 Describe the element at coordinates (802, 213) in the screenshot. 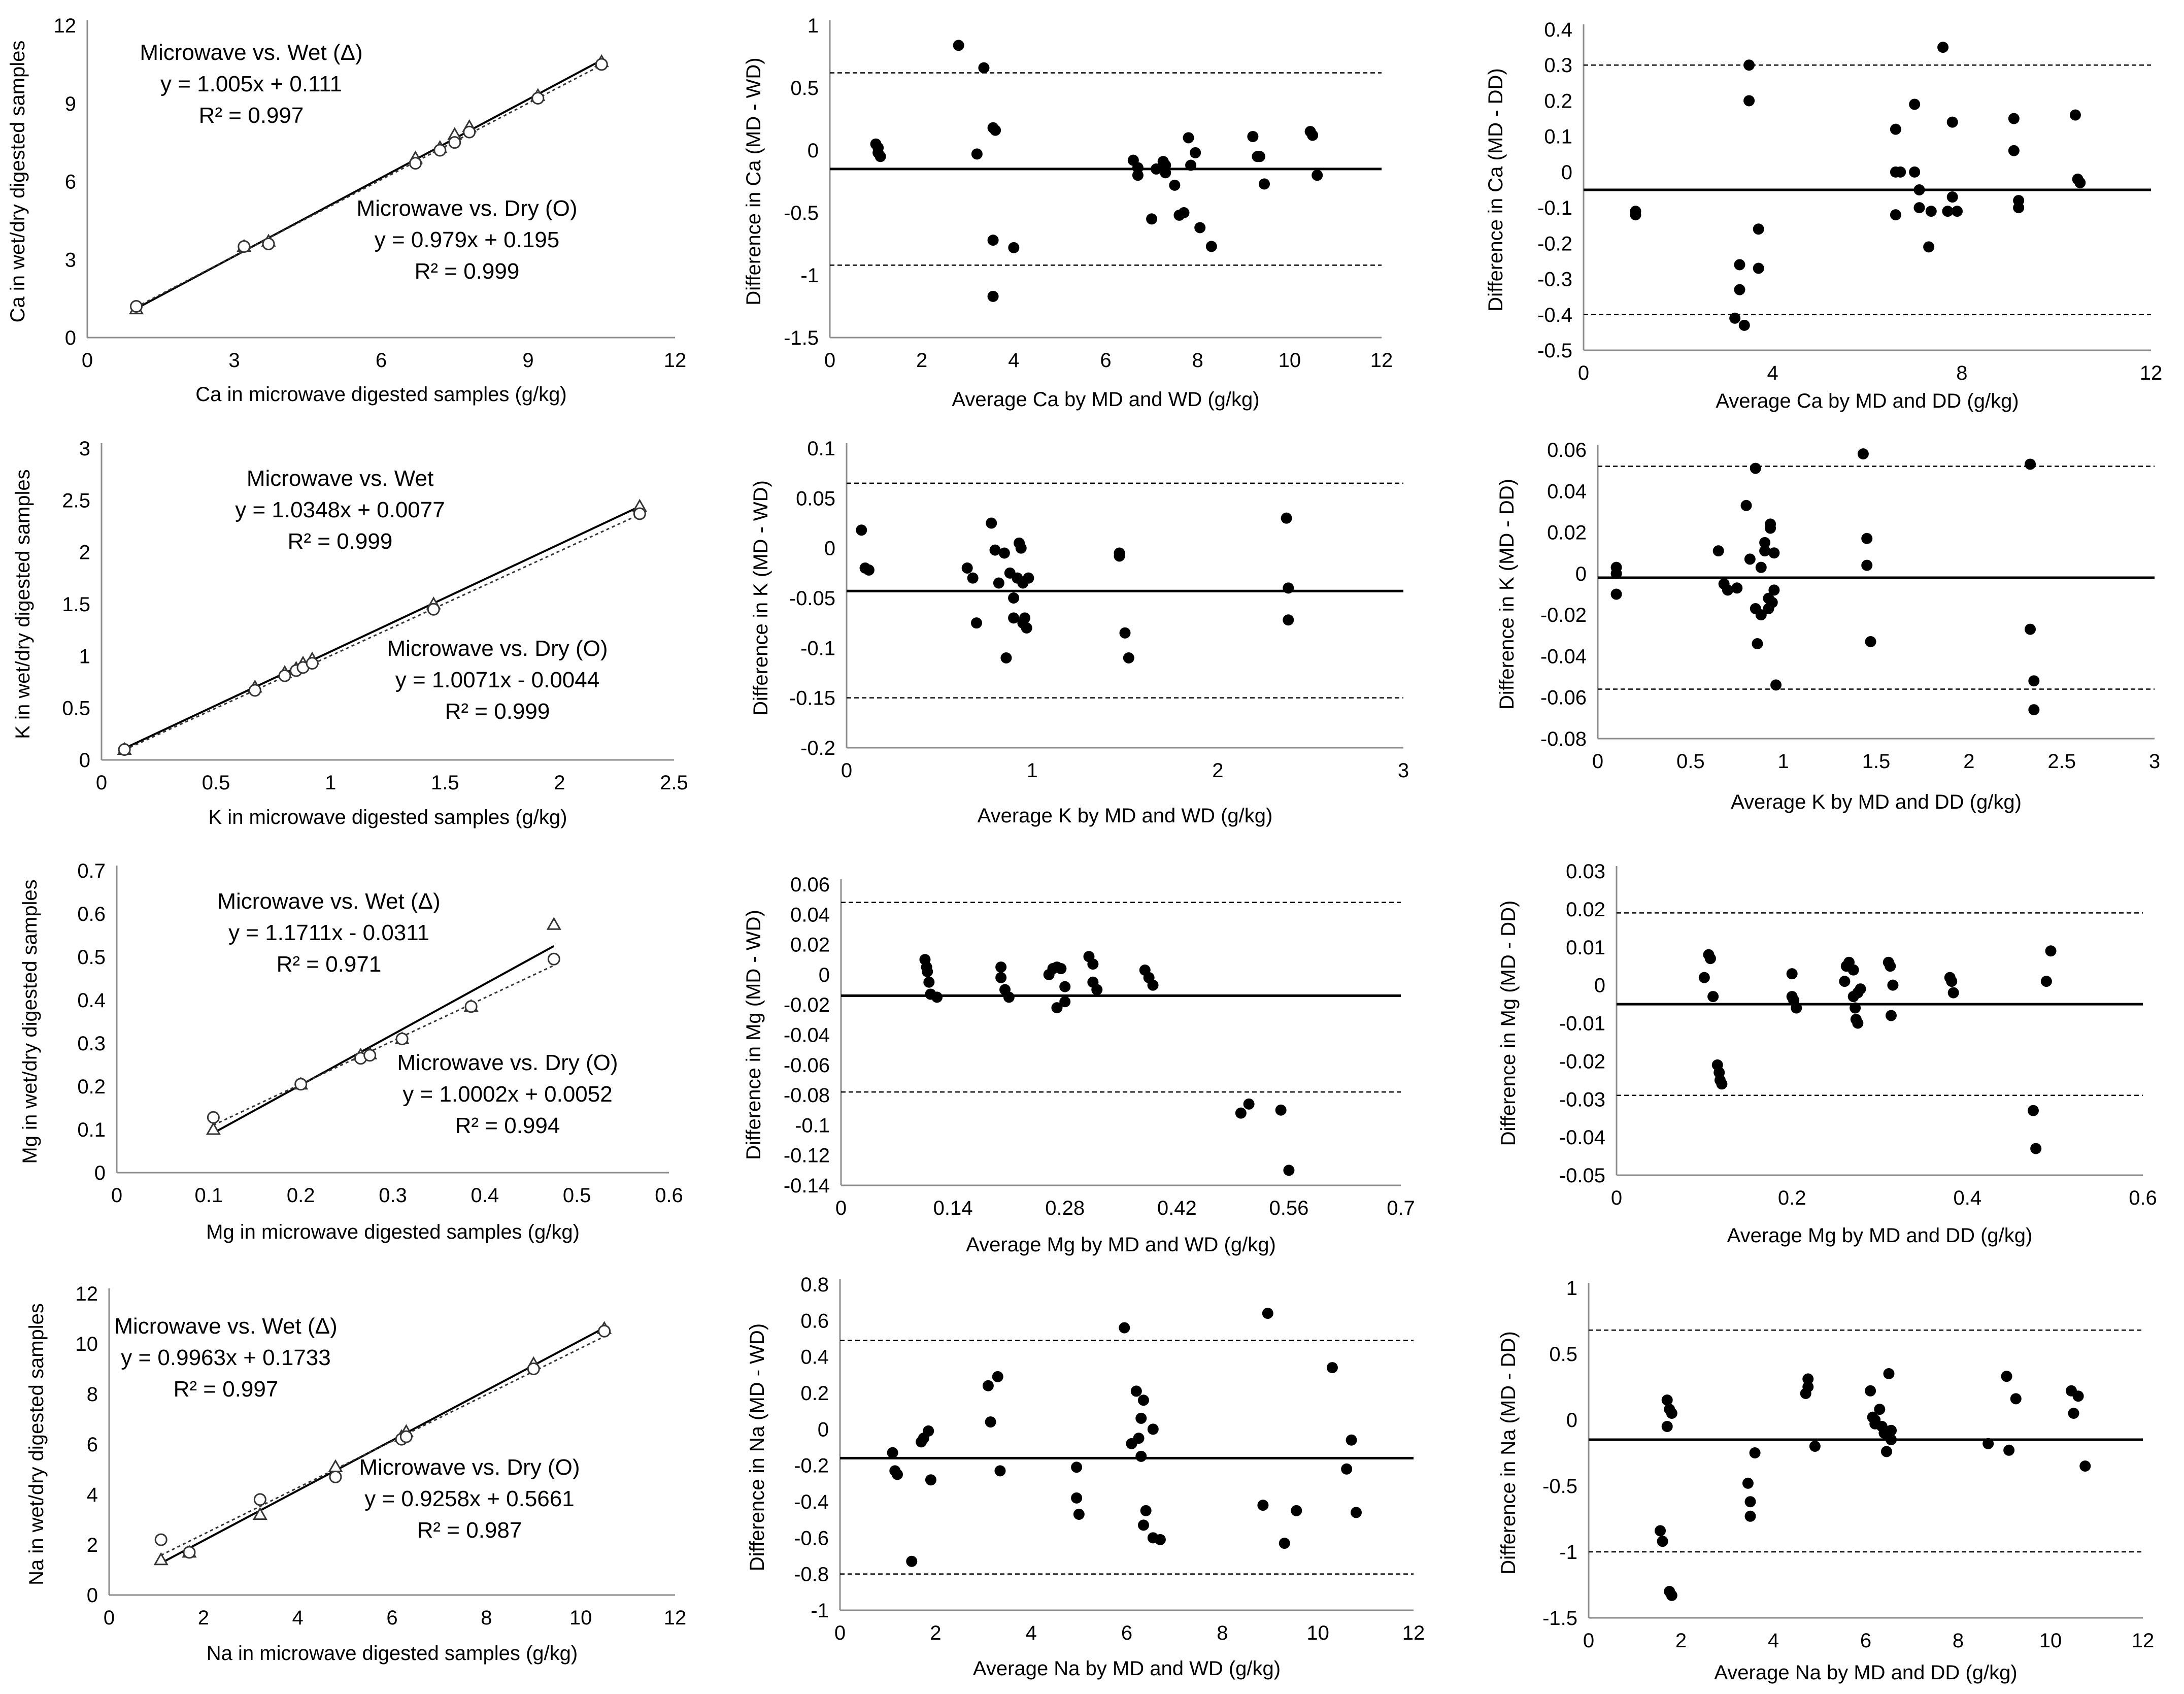

I see `y-tick-label: -0.5` at that location.